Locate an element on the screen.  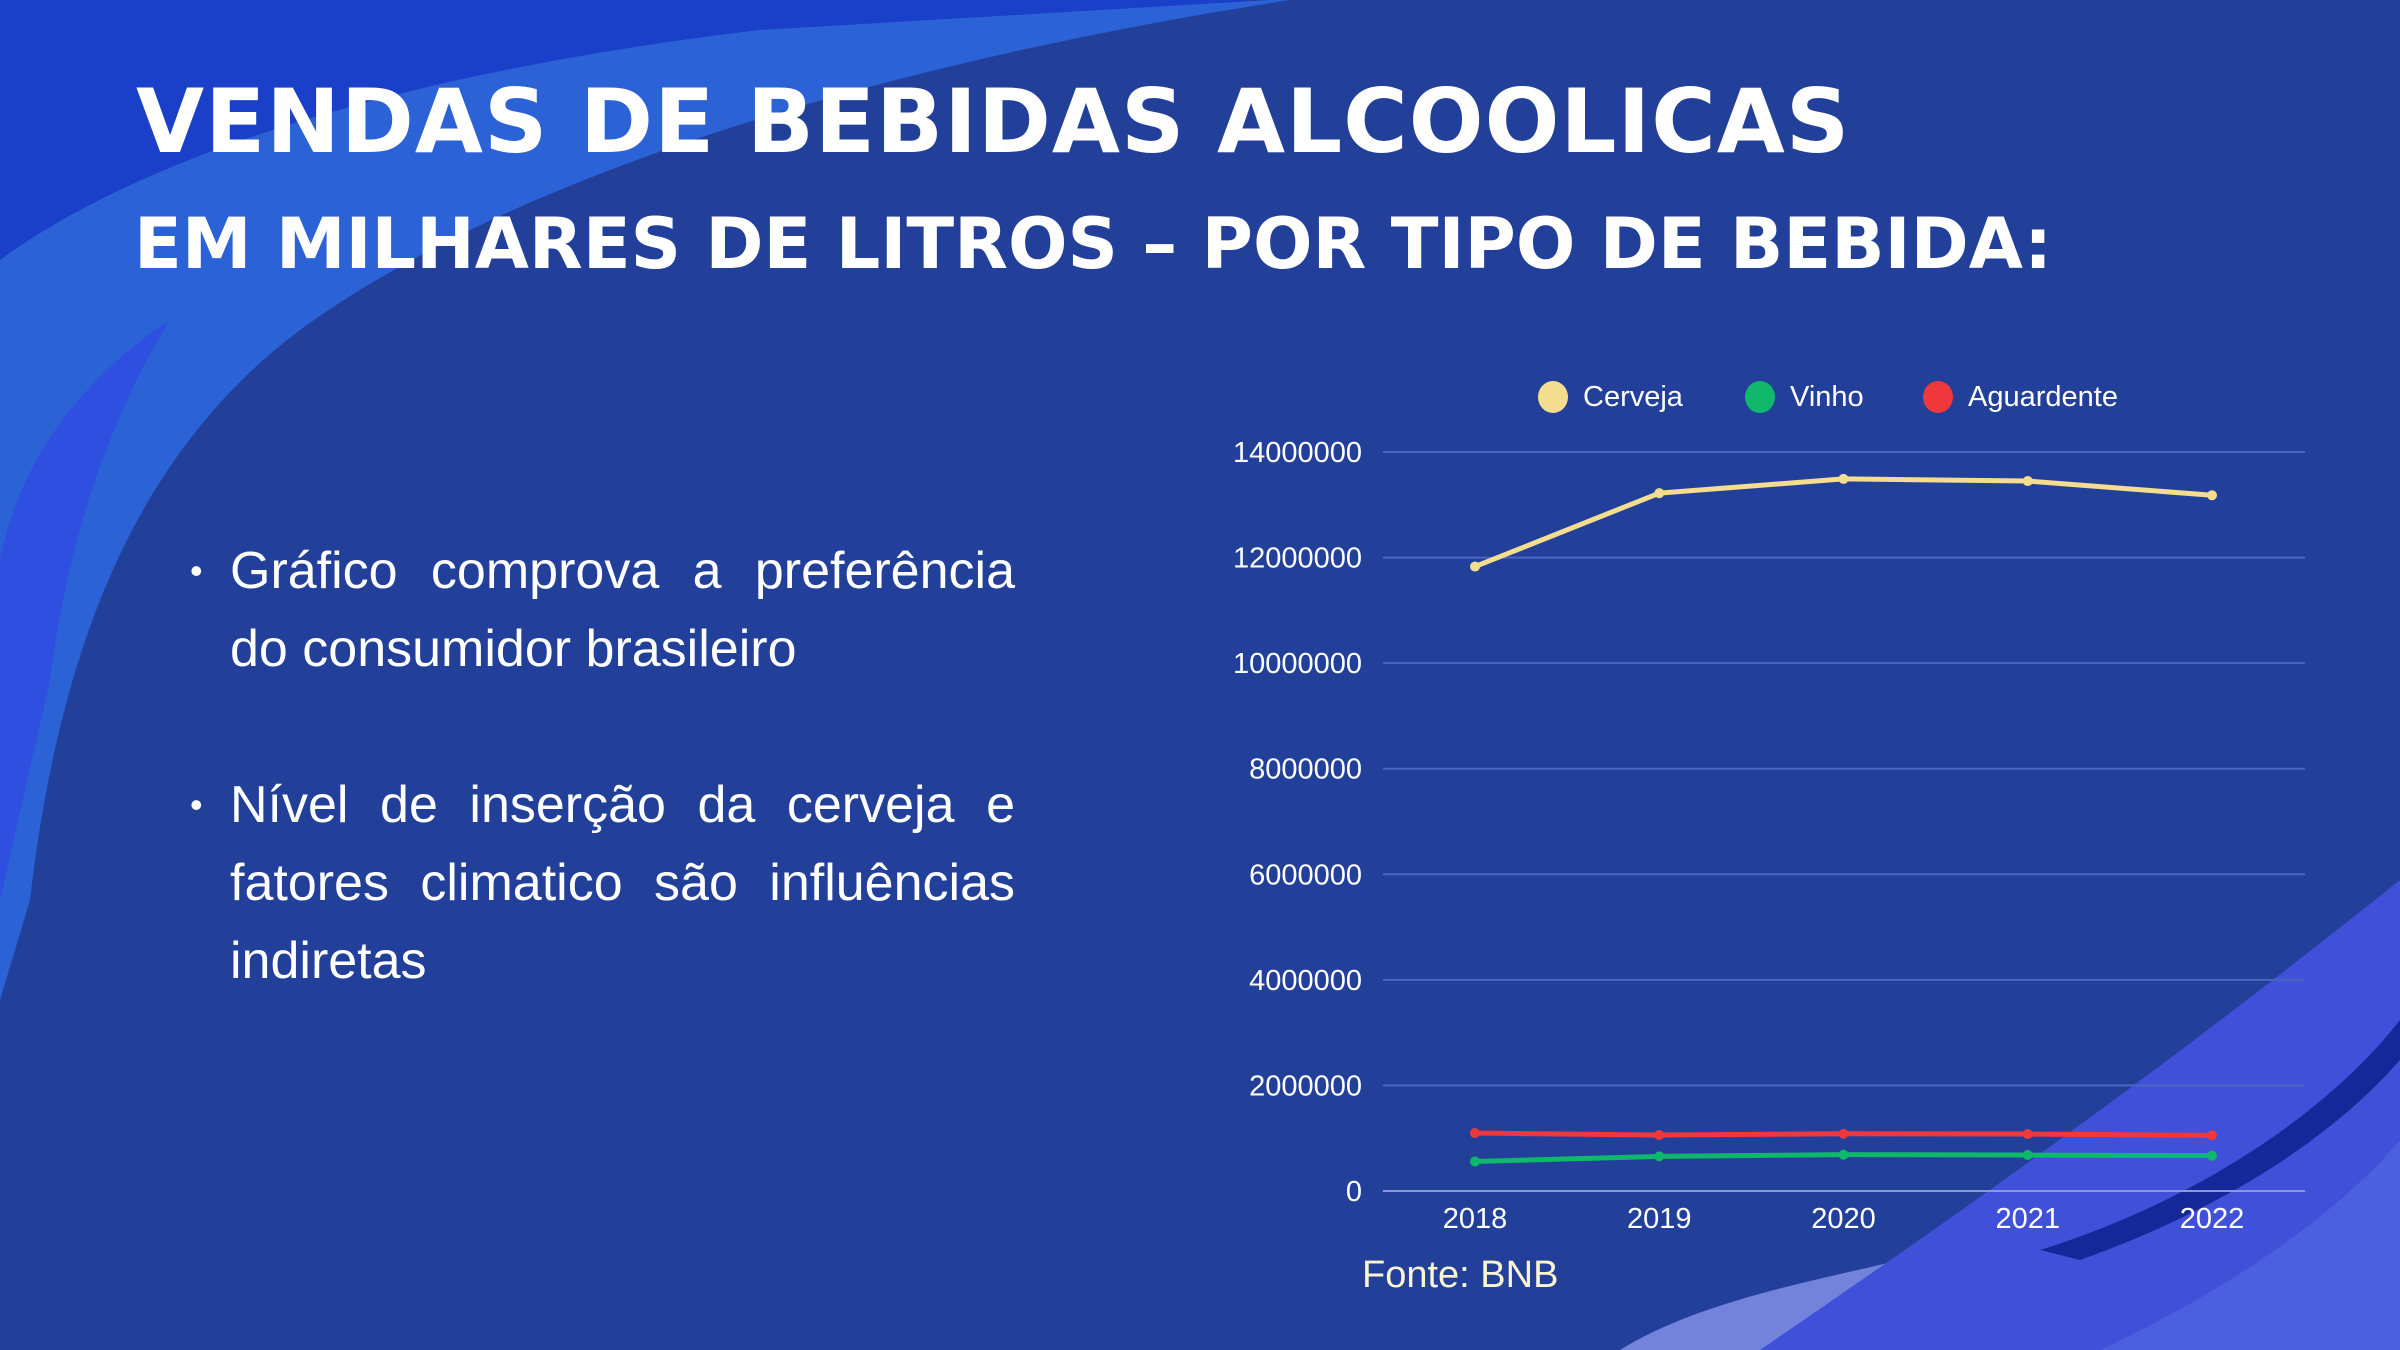
legend-label: Aguardente is located at coordinates (2043, 397).